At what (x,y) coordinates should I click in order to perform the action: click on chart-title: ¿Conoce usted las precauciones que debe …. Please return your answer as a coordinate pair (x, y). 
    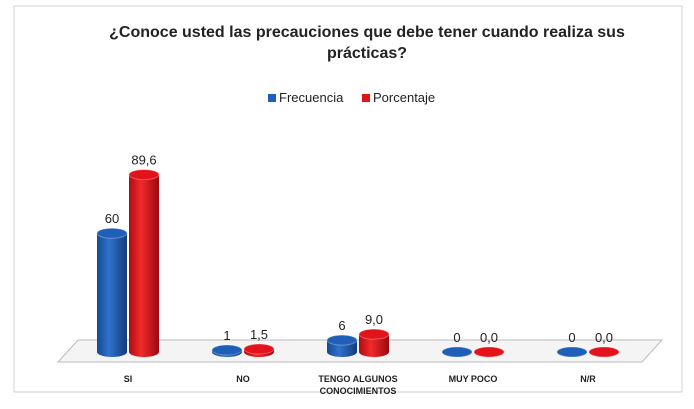
    Looking at the image, I should click on (367, 43).